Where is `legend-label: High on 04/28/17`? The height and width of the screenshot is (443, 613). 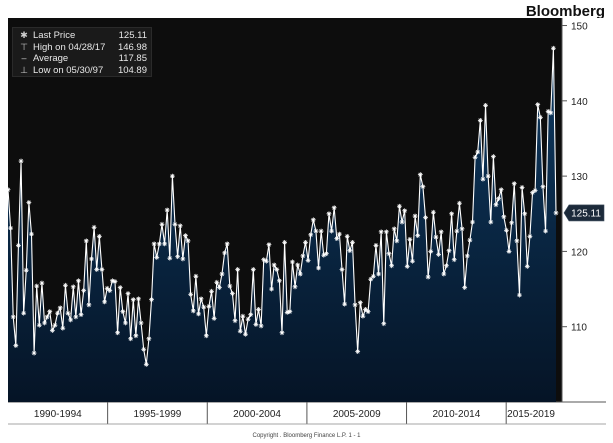 legend-label: High on 04/28/17 is located at coordinates (69, 47).